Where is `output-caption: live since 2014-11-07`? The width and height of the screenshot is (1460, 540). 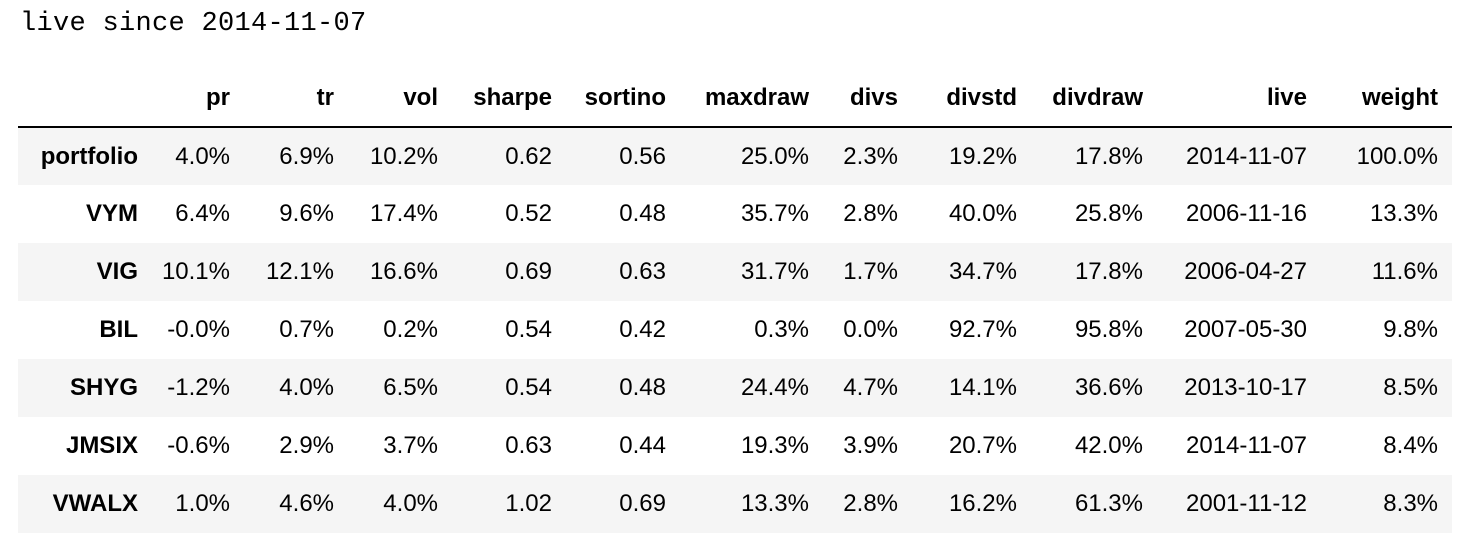
output-caption: live since 2014-11-07 is located at coordinates (193, 24).